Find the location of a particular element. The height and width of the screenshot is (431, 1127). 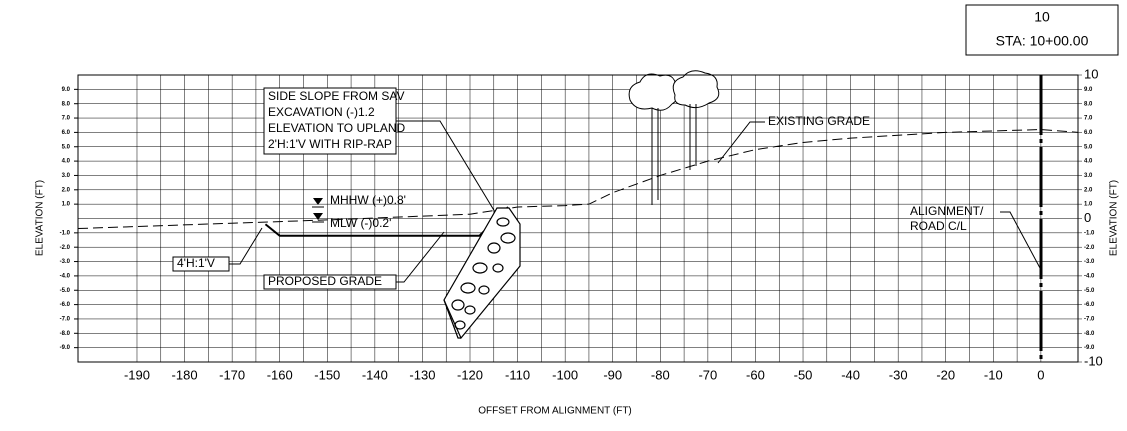

x-tick-label: -170 is located at coordinates (232, 374).